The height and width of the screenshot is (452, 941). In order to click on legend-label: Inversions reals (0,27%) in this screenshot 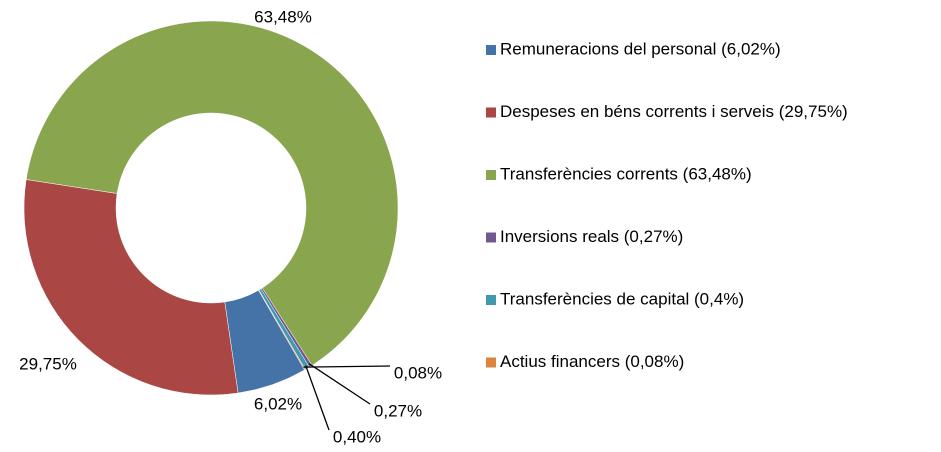, I will do `click(591, 236)`.